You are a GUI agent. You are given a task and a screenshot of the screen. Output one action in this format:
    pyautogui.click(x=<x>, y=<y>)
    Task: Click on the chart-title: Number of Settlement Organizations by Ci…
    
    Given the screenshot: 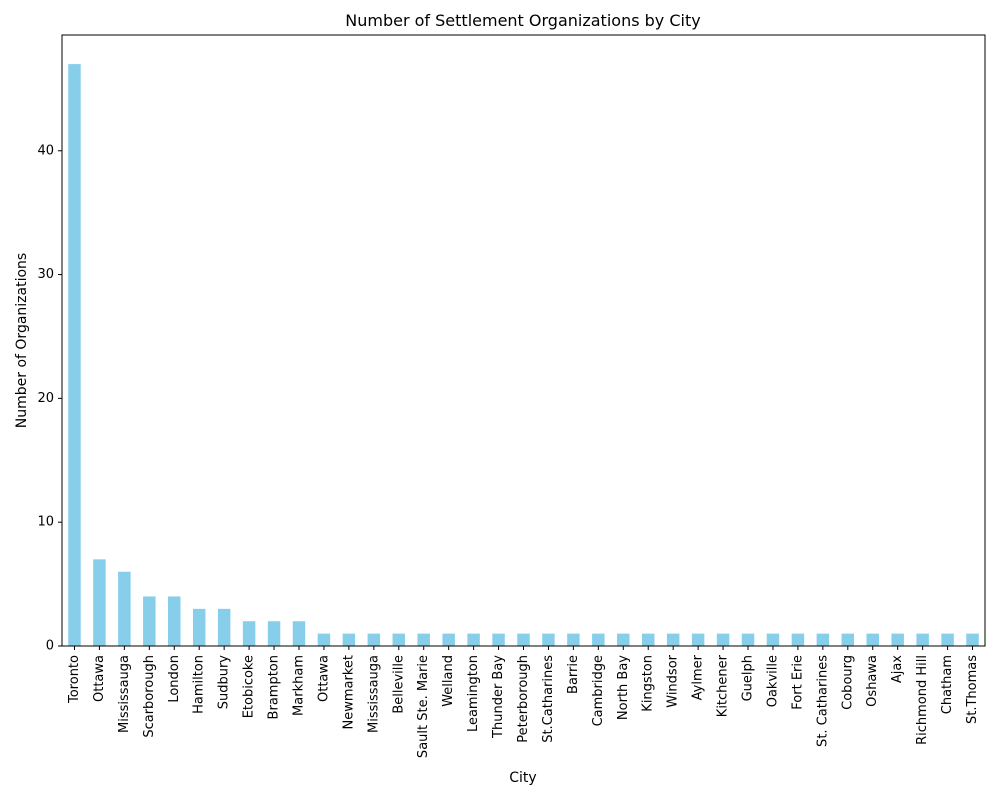 What is the action you would take?
    pyautogui.click(x=522, y=20)
    